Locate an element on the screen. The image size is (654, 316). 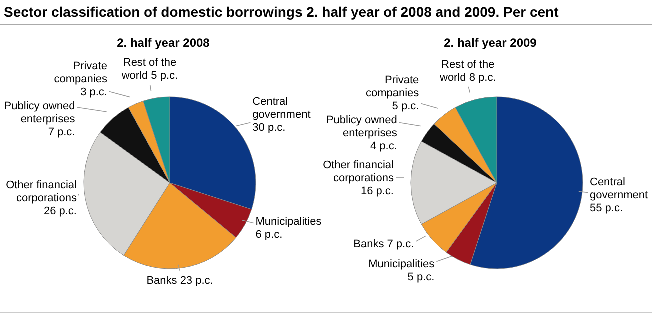
data-label: 30 p.c. is located at coordinates (269, 128).